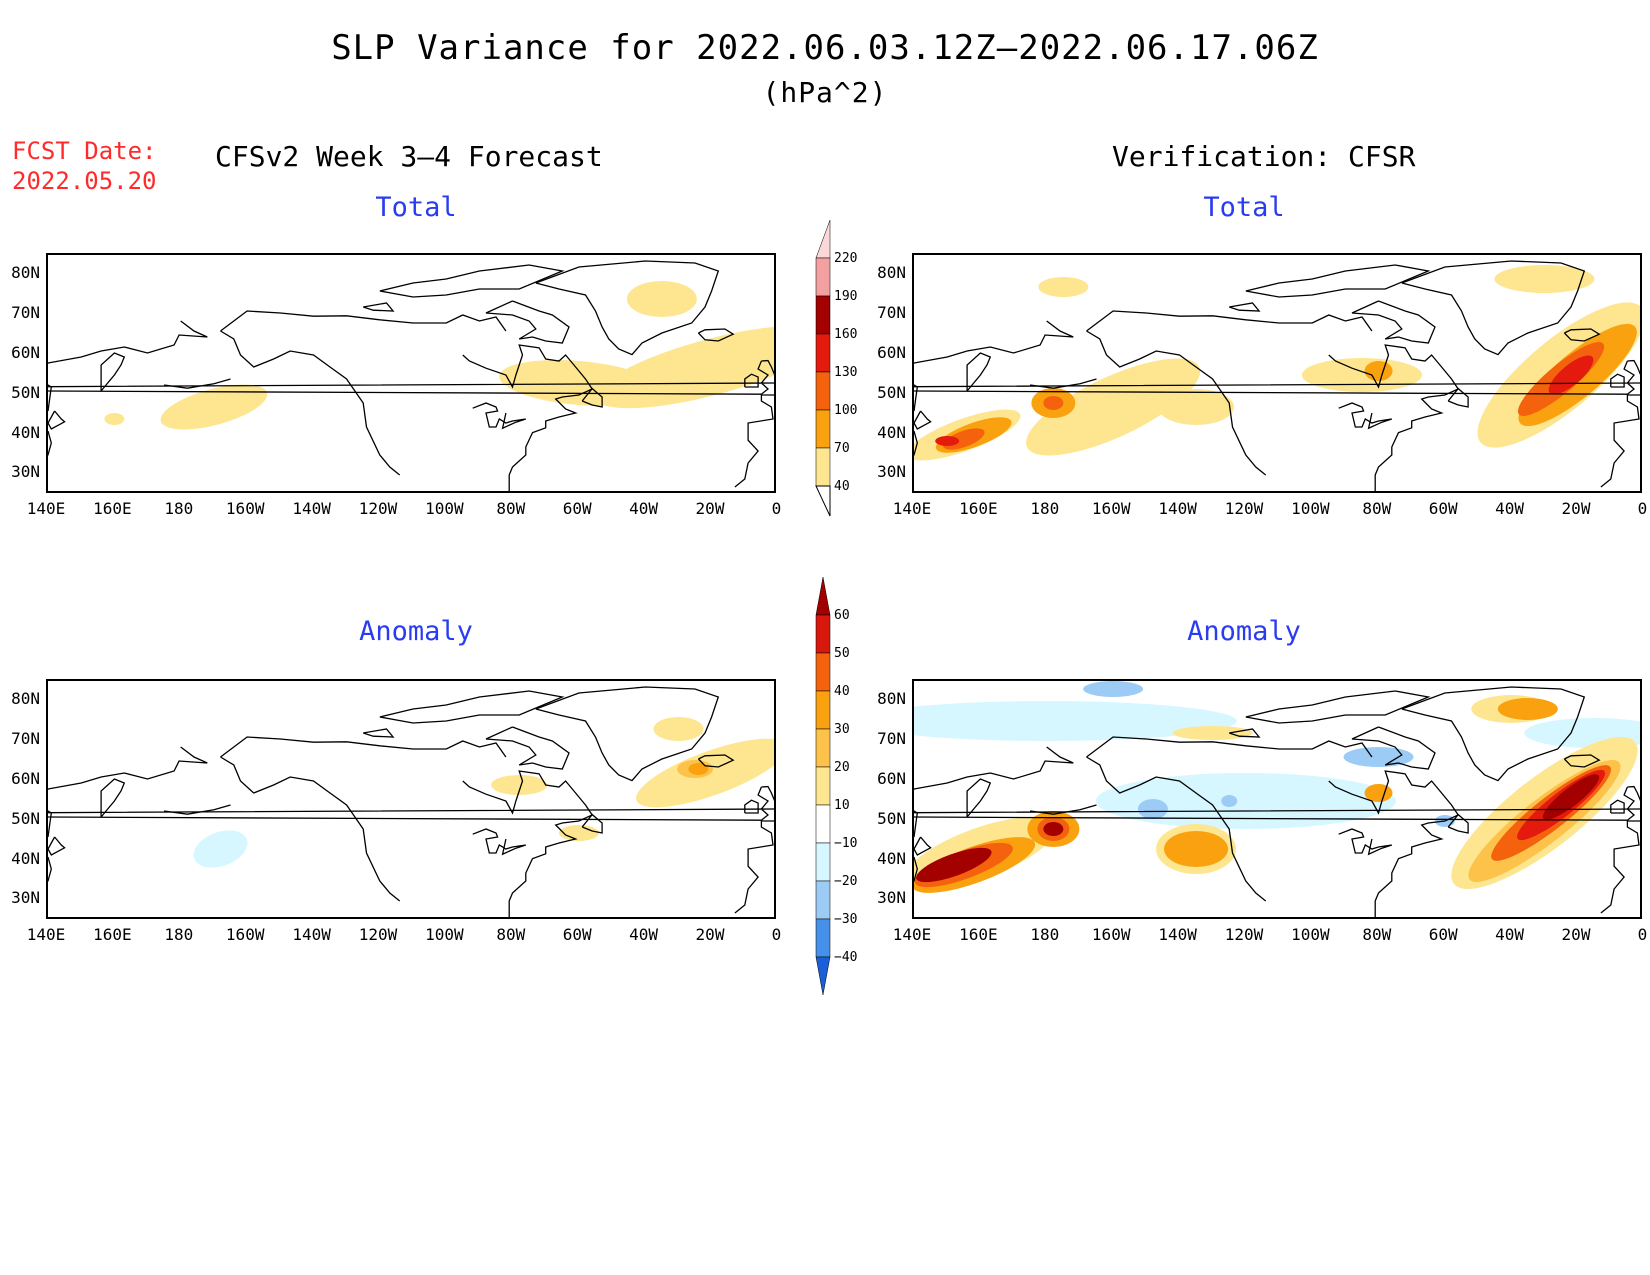 The width and height of the screenshot is (1650, 1275). I want to click on lon-tick-label: 140W, so click(1177, 934).